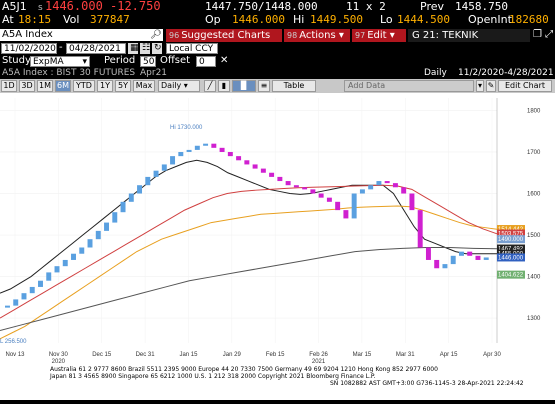 The height and width of the screenshot is (404, 555). I want to click on period-1m: 1M, so click(45, 86).